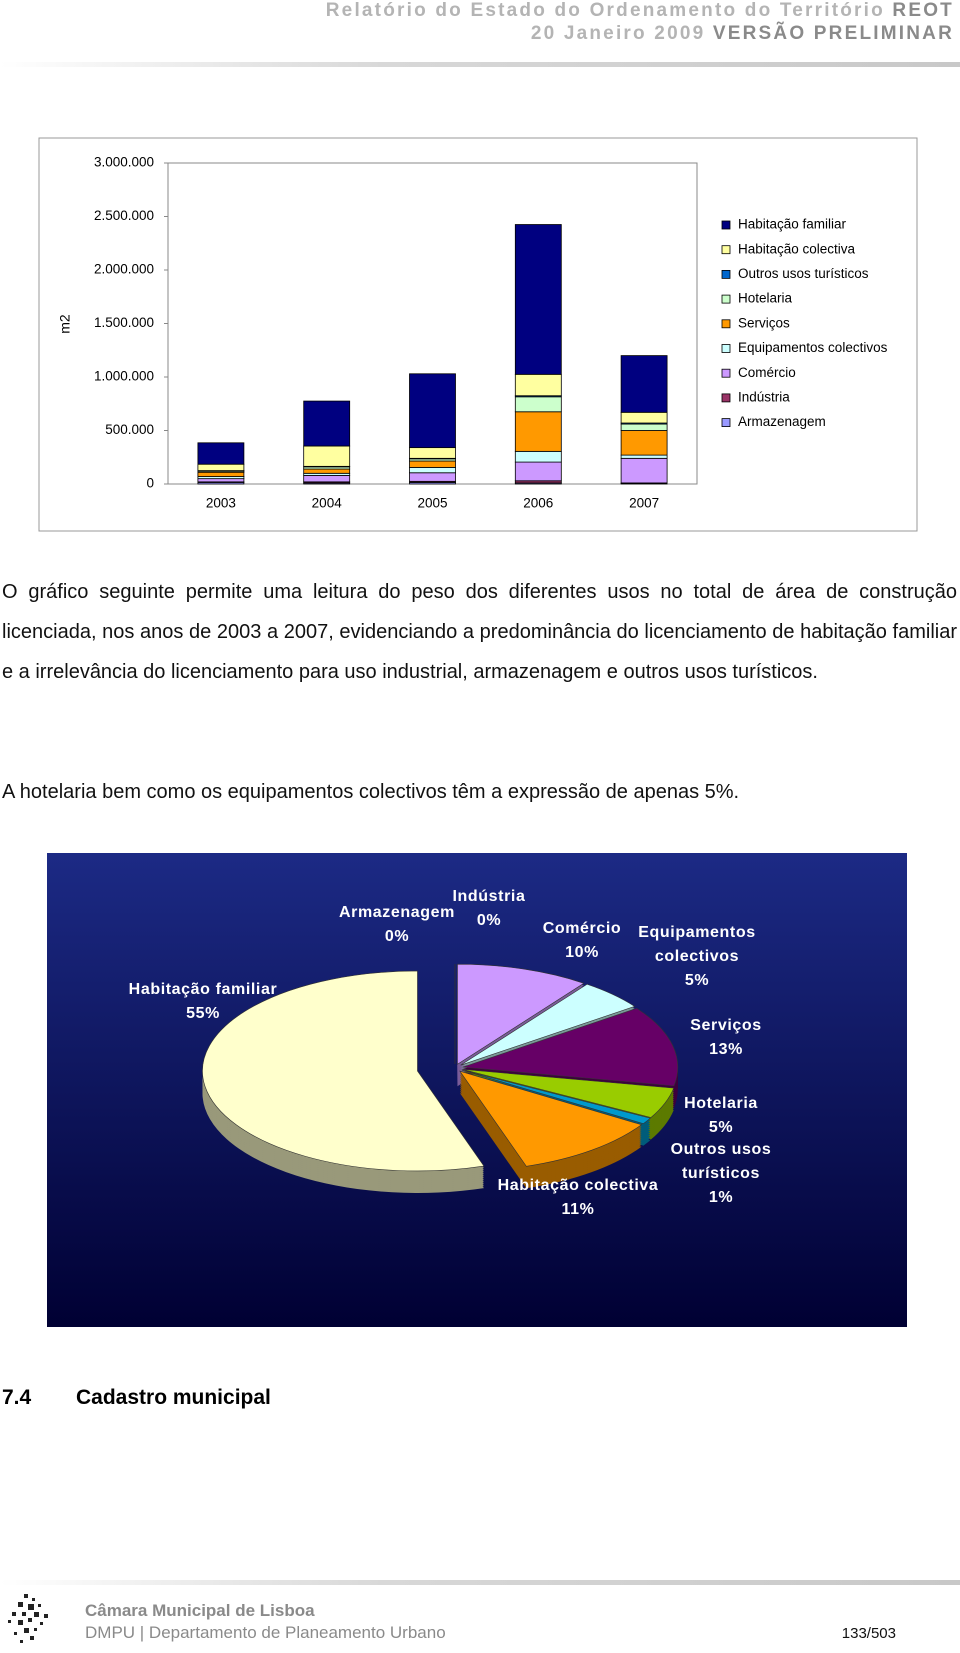 Image resolution: width=960 pixels, height=1653 pixels. What do you see at coordinates (578, 1209) in the screenshot?
I see `pie-label-value: 11%` at bounding box center [578, 1209].